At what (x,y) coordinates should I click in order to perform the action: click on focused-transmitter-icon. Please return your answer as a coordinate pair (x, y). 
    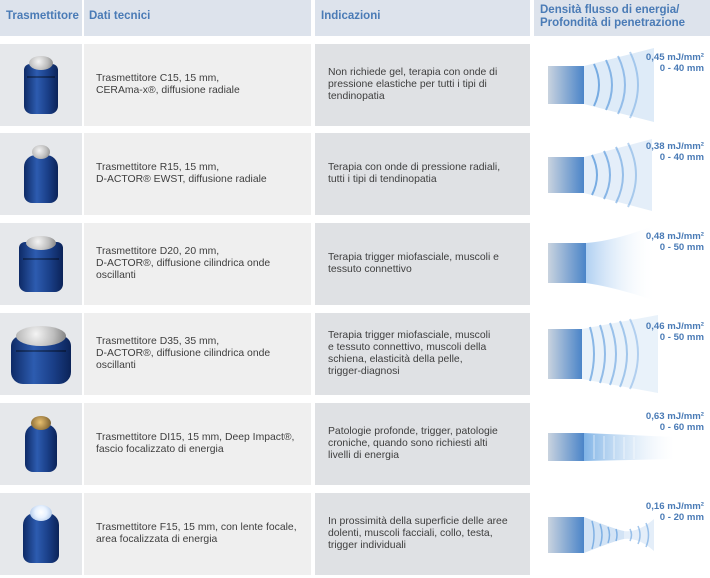
    Looking at the image, I should click on (41, 444).